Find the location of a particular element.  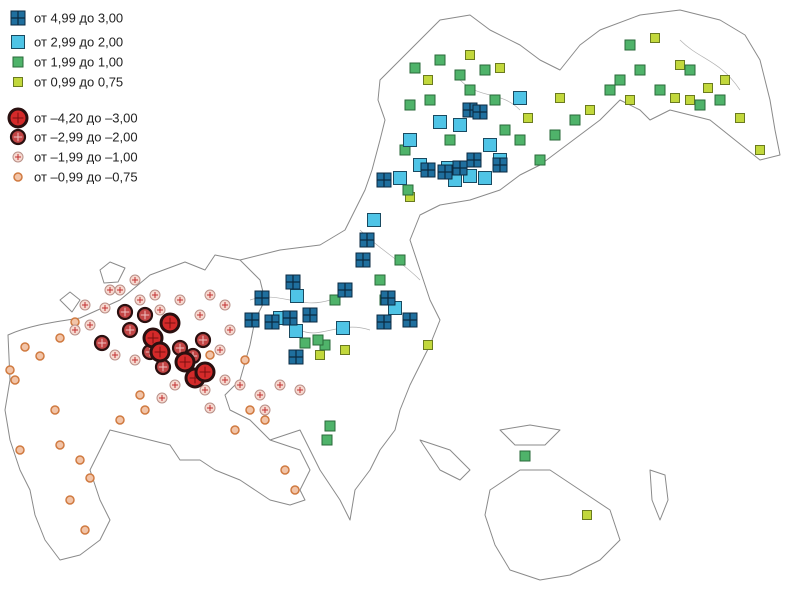

legend-label: от 1,99 до 1,00 is located at coordinates (78, 61).